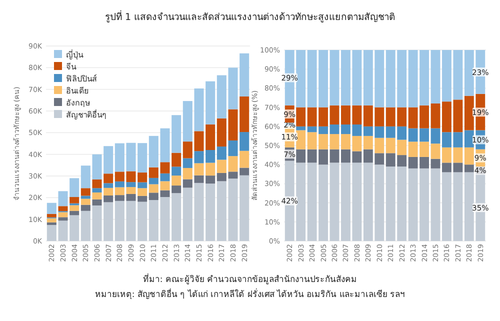 This screenshot has height=321, width=500. What do you see at coordinates (78, 103) in the screenshot?
I see `legend-label: อังกฤษ` at bounding box center [78, 103].